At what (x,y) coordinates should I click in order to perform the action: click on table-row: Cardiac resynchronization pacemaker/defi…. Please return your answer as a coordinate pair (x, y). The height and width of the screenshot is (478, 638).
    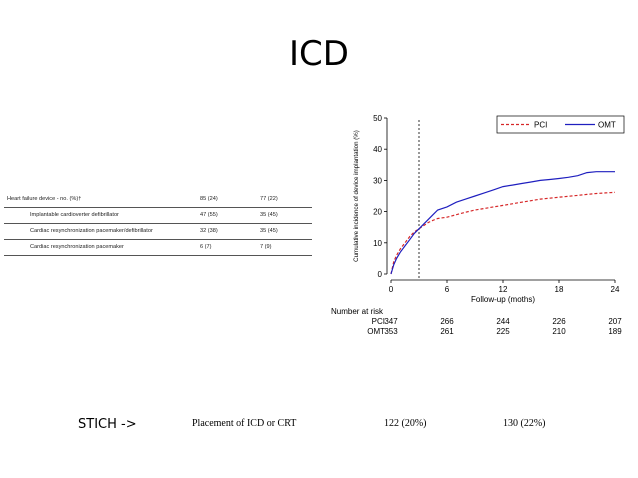
    Looking at the image, I should click on (158, 231).